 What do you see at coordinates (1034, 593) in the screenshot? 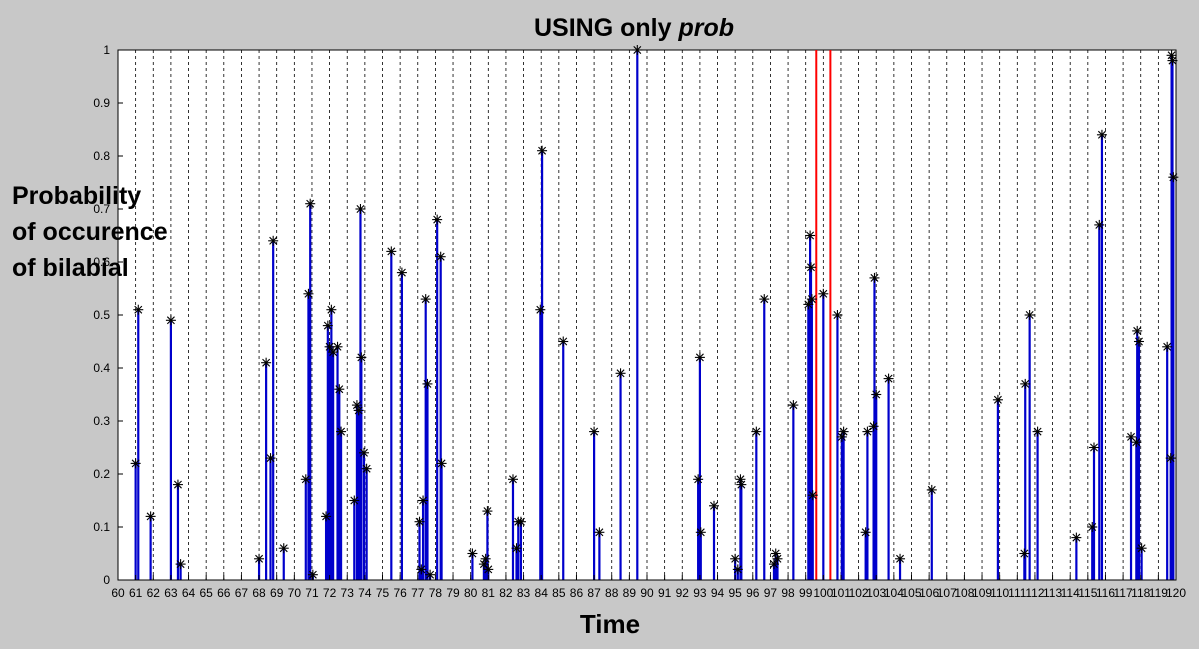
I see `x-tick-label: 112` at bounding box center [1034, 593].